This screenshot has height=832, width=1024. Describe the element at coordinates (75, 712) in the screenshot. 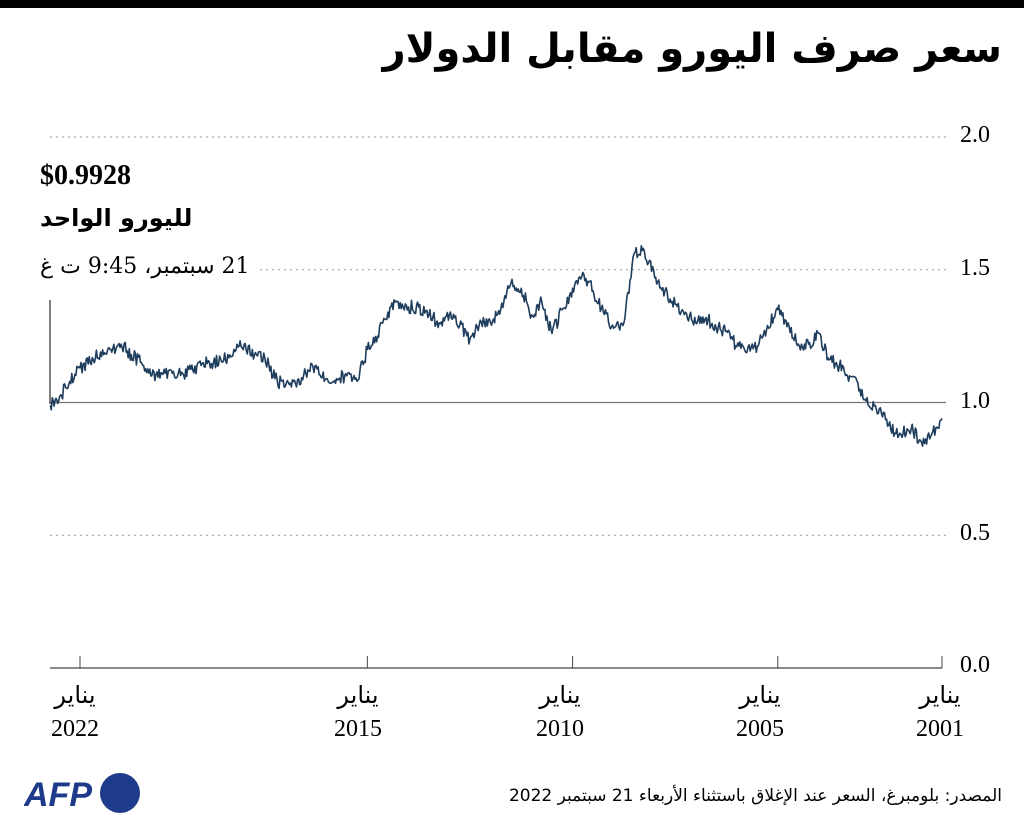

I see `x-tick-2022: يناير 2022` at that location.